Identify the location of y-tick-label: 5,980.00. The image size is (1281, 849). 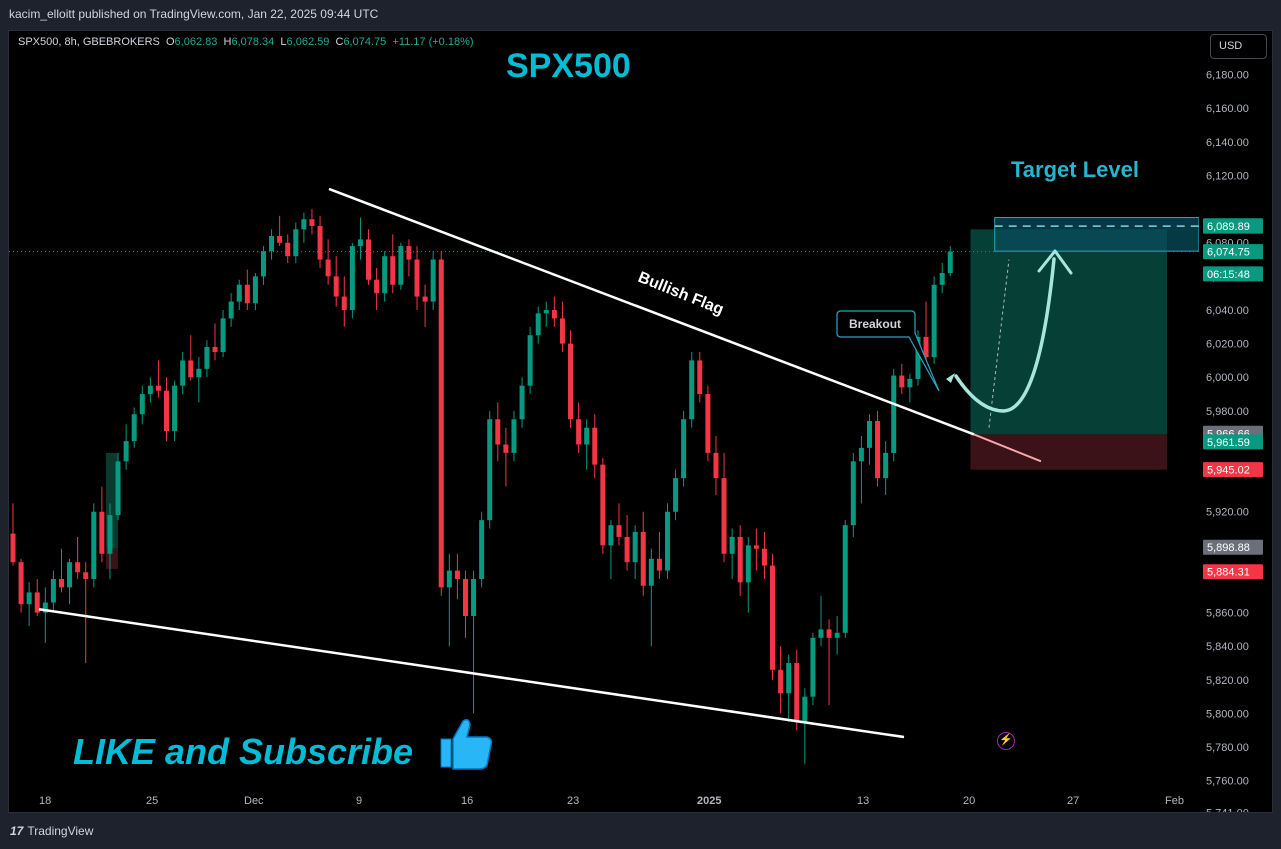
(1227, 412).